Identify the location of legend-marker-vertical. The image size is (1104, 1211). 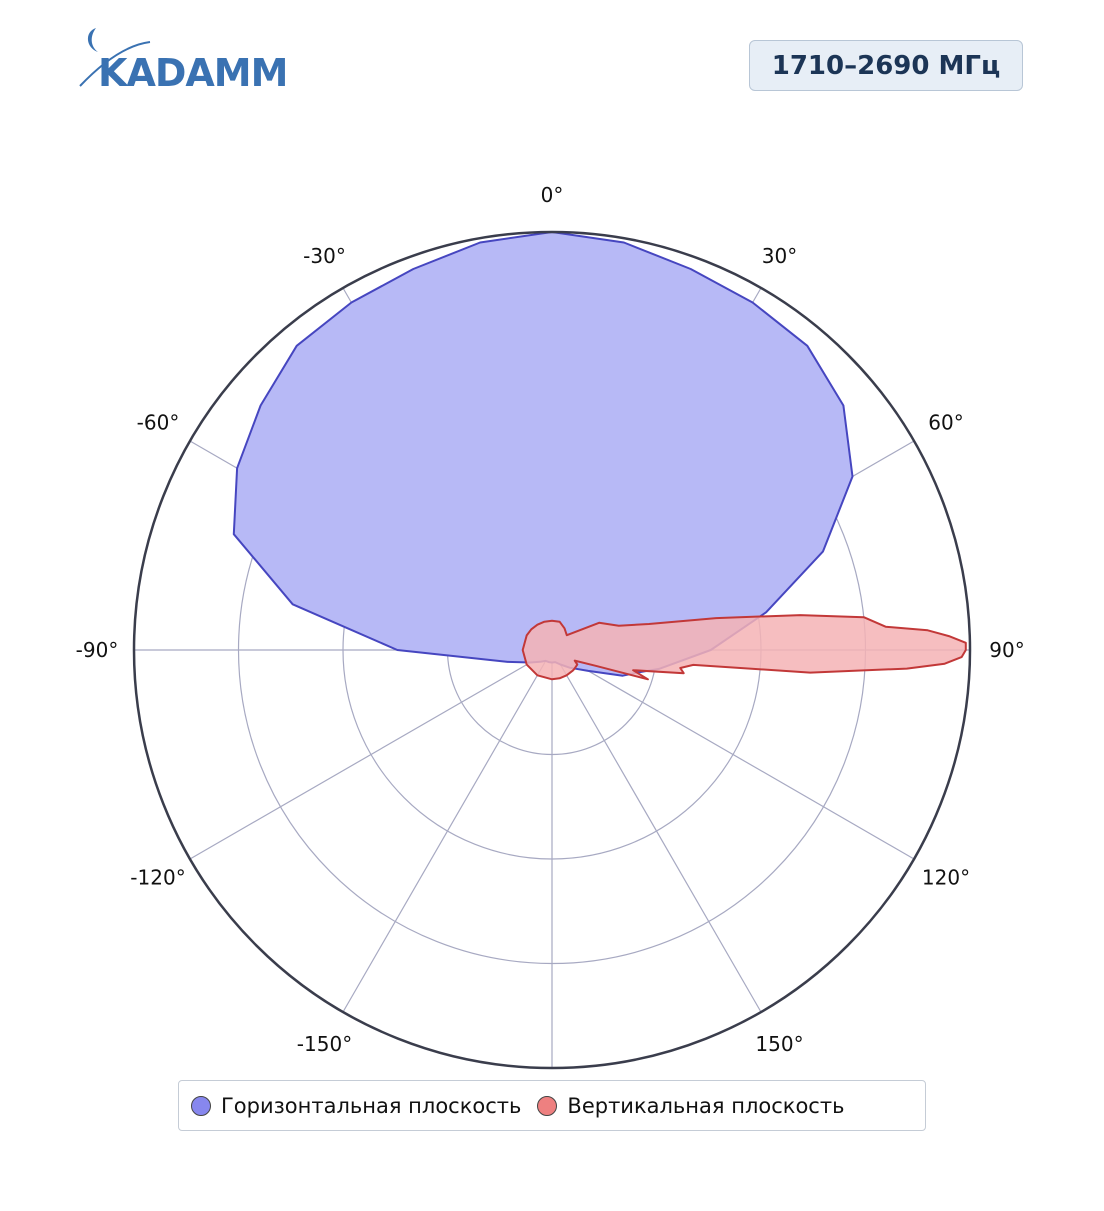
(547, 1105).